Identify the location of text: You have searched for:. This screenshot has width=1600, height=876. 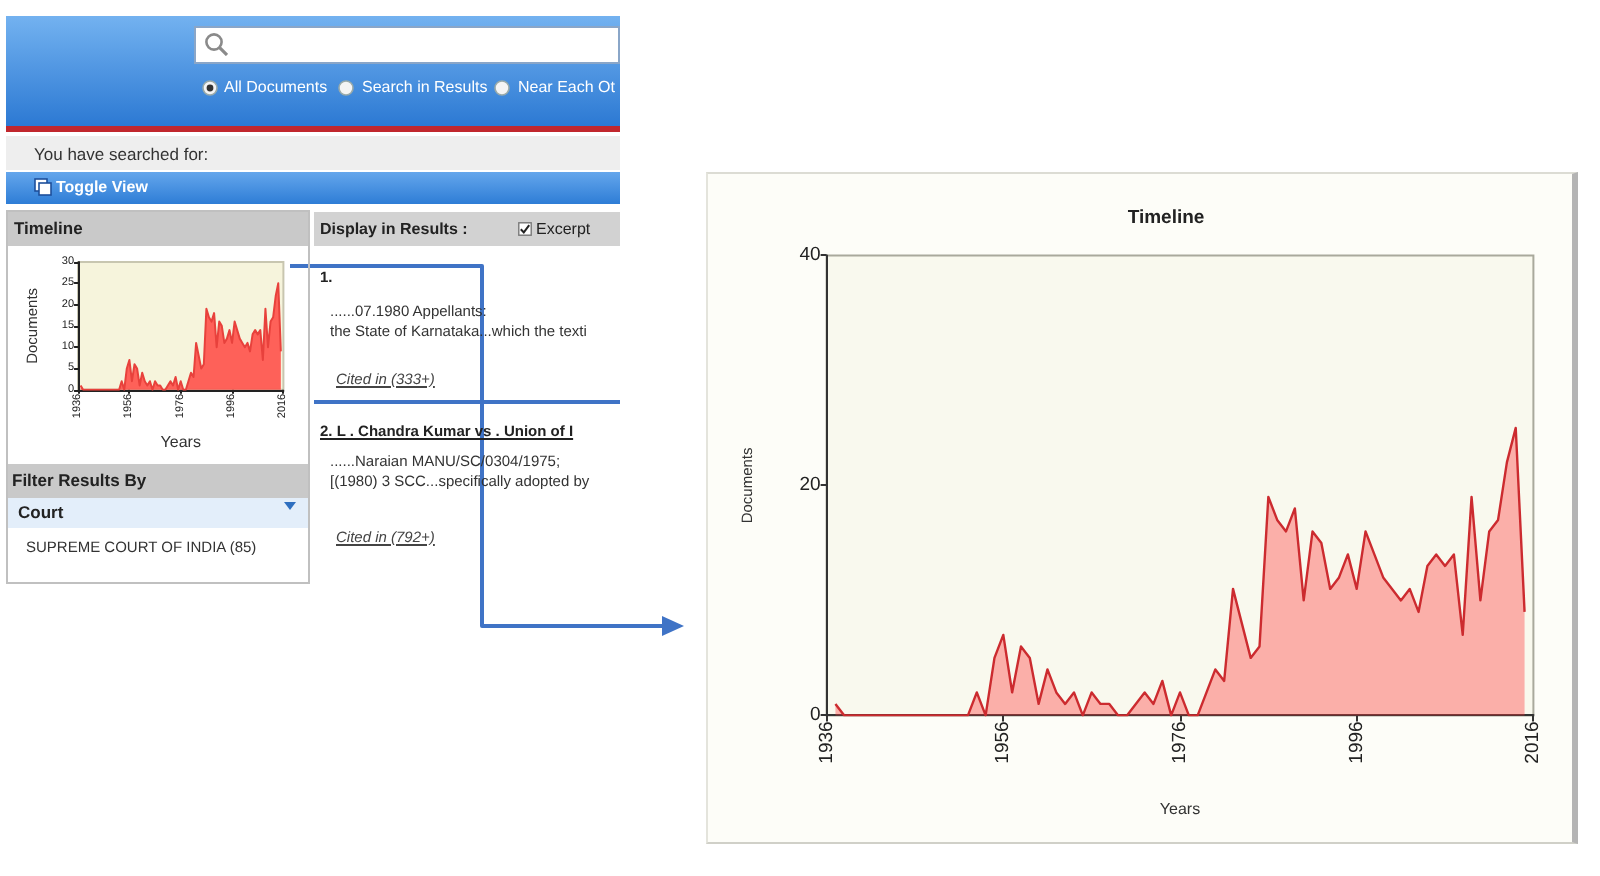
(121, 154).